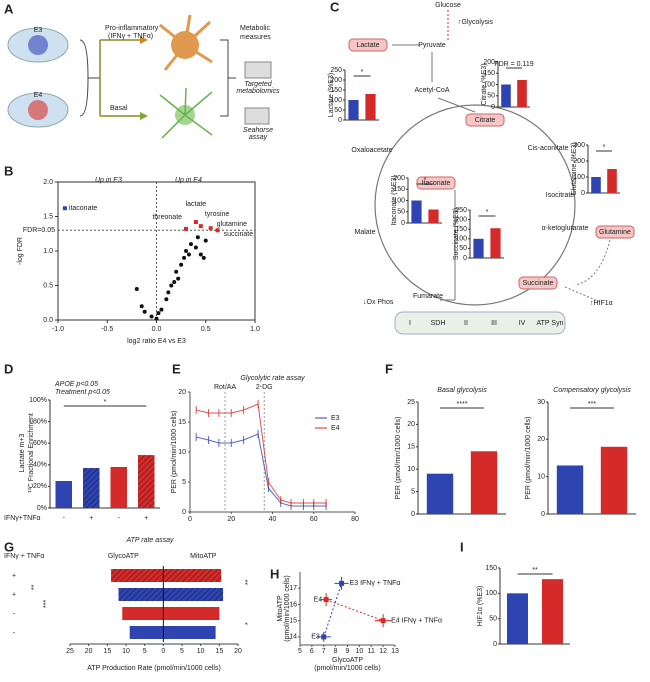  What do you see at coordinates (40, 486) in the screenshot?
I see `y-tick-label: 20%` at bounding box center [40, 486].